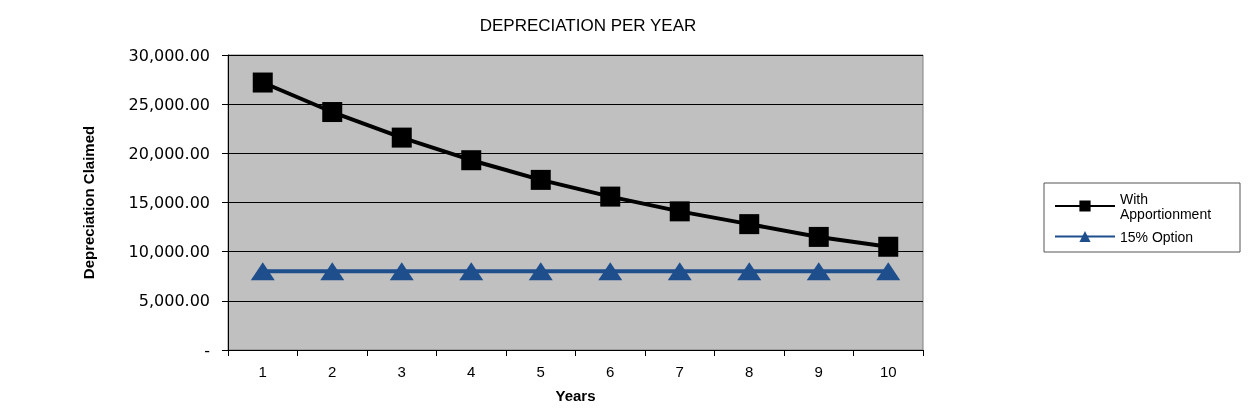  What do you see at coordinates (169, 104) in the screenshot?
I see `y-tick-label: 25,000.00` at bounding box center [169, 104].